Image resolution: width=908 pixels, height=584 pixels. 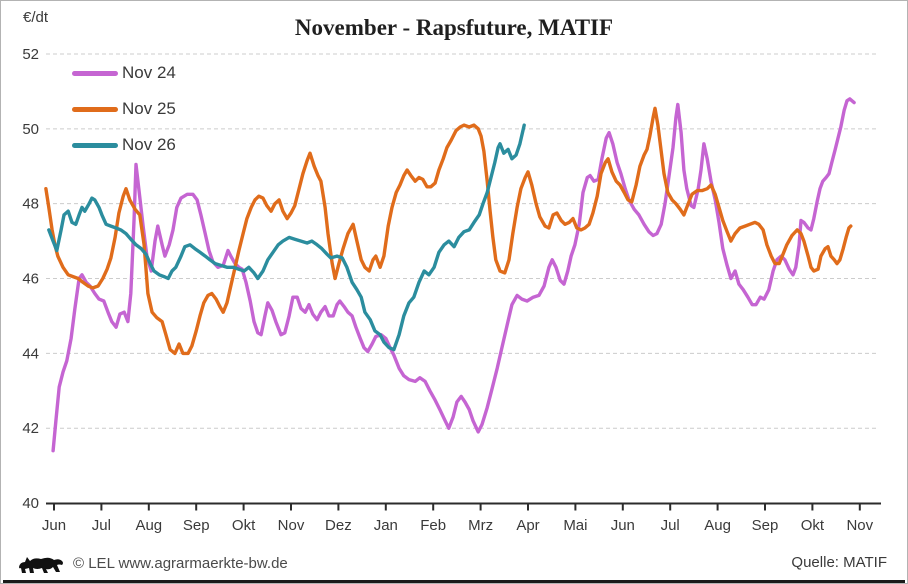 What do you see at coordinates (813, 525) in the screenshot?
I see `x-axis-tick-label-16: Okt` at bounding box center [813, 525].